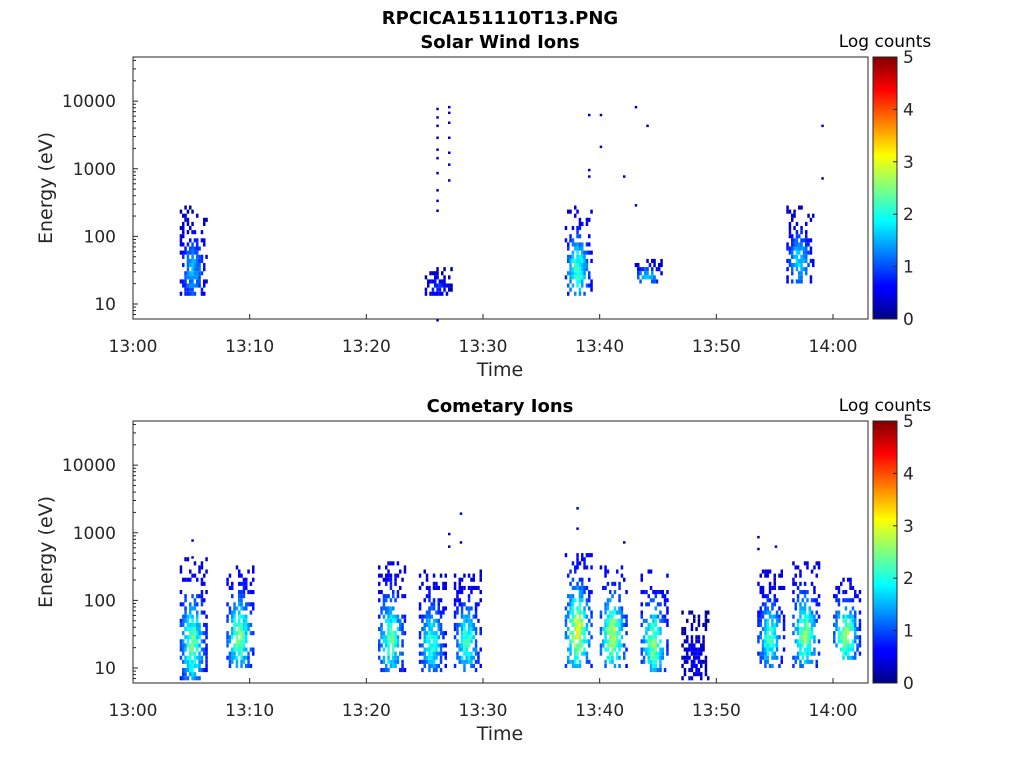 This screenshot has height=768, width=1024. What do you see at coordinates (908, 474) in the screenshot?
I see `colorbar-tick-label: 4` at bounding box center [908, 474].